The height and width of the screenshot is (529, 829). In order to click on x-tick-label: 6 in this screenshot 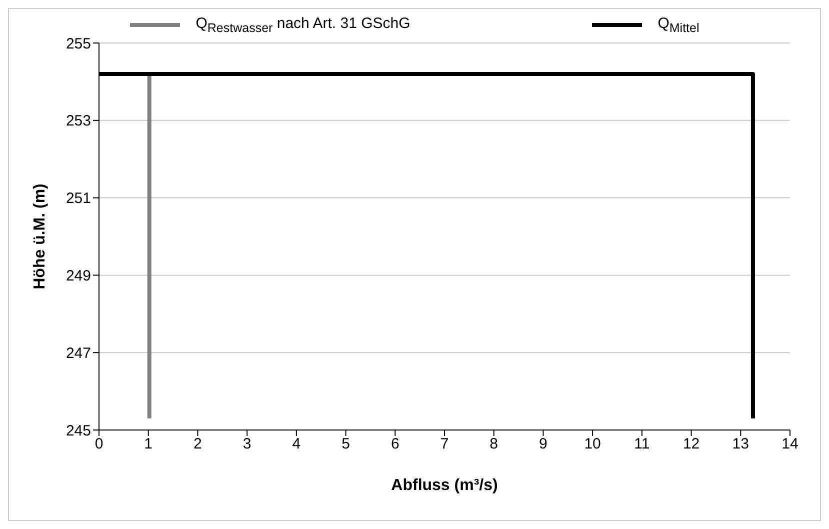, I will do `click(395, 444)`.